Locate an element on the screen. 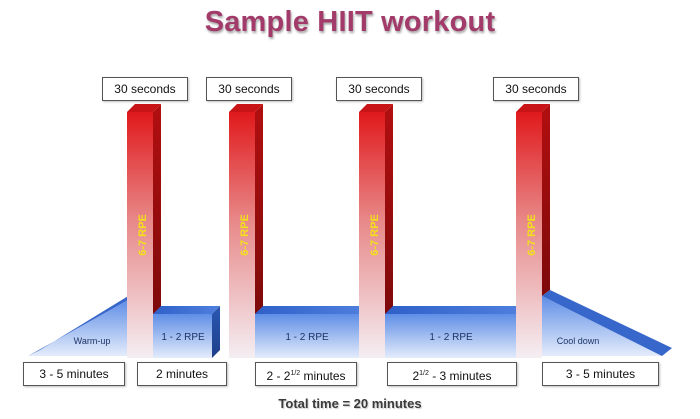  phase-duration-tail: minutes is located at coordinates (323, 376).